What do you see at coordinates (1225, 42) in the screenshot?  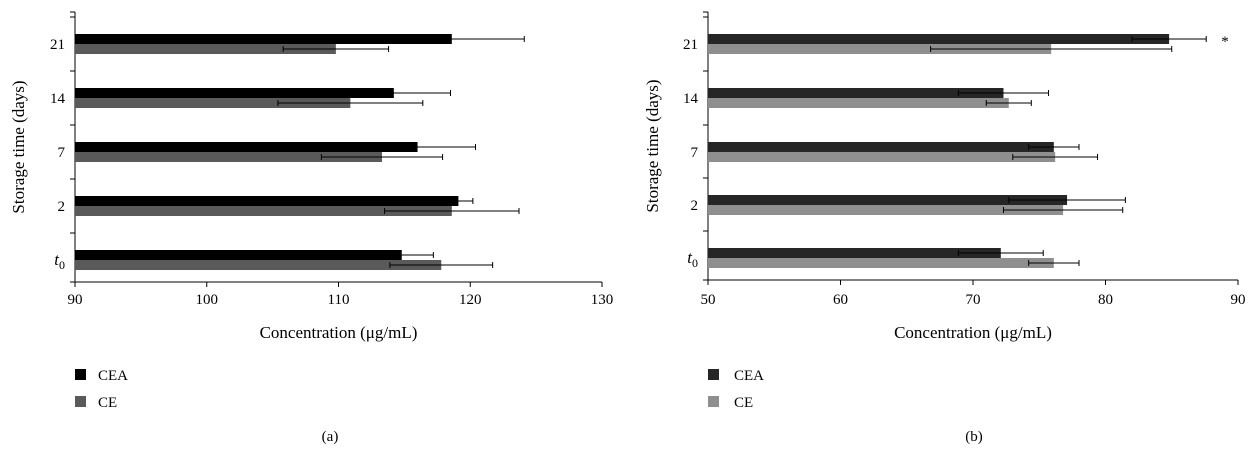 I see `significance-annotation: *` at bounding box center [1225, 42].